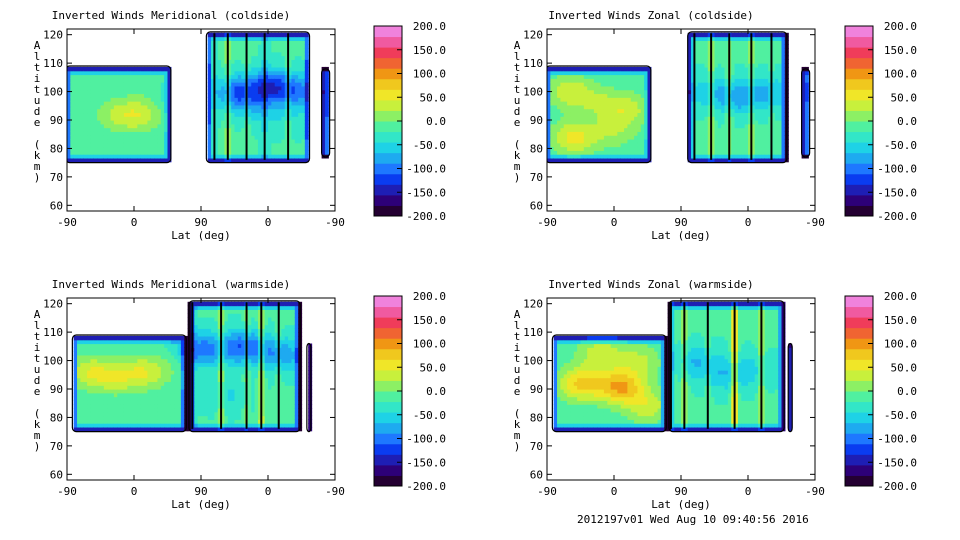 The height and width of the screenshot is (540, 960). Describe the element at coordinates (599, 114) in the screenshot. I see `contour-boundary` at that location.